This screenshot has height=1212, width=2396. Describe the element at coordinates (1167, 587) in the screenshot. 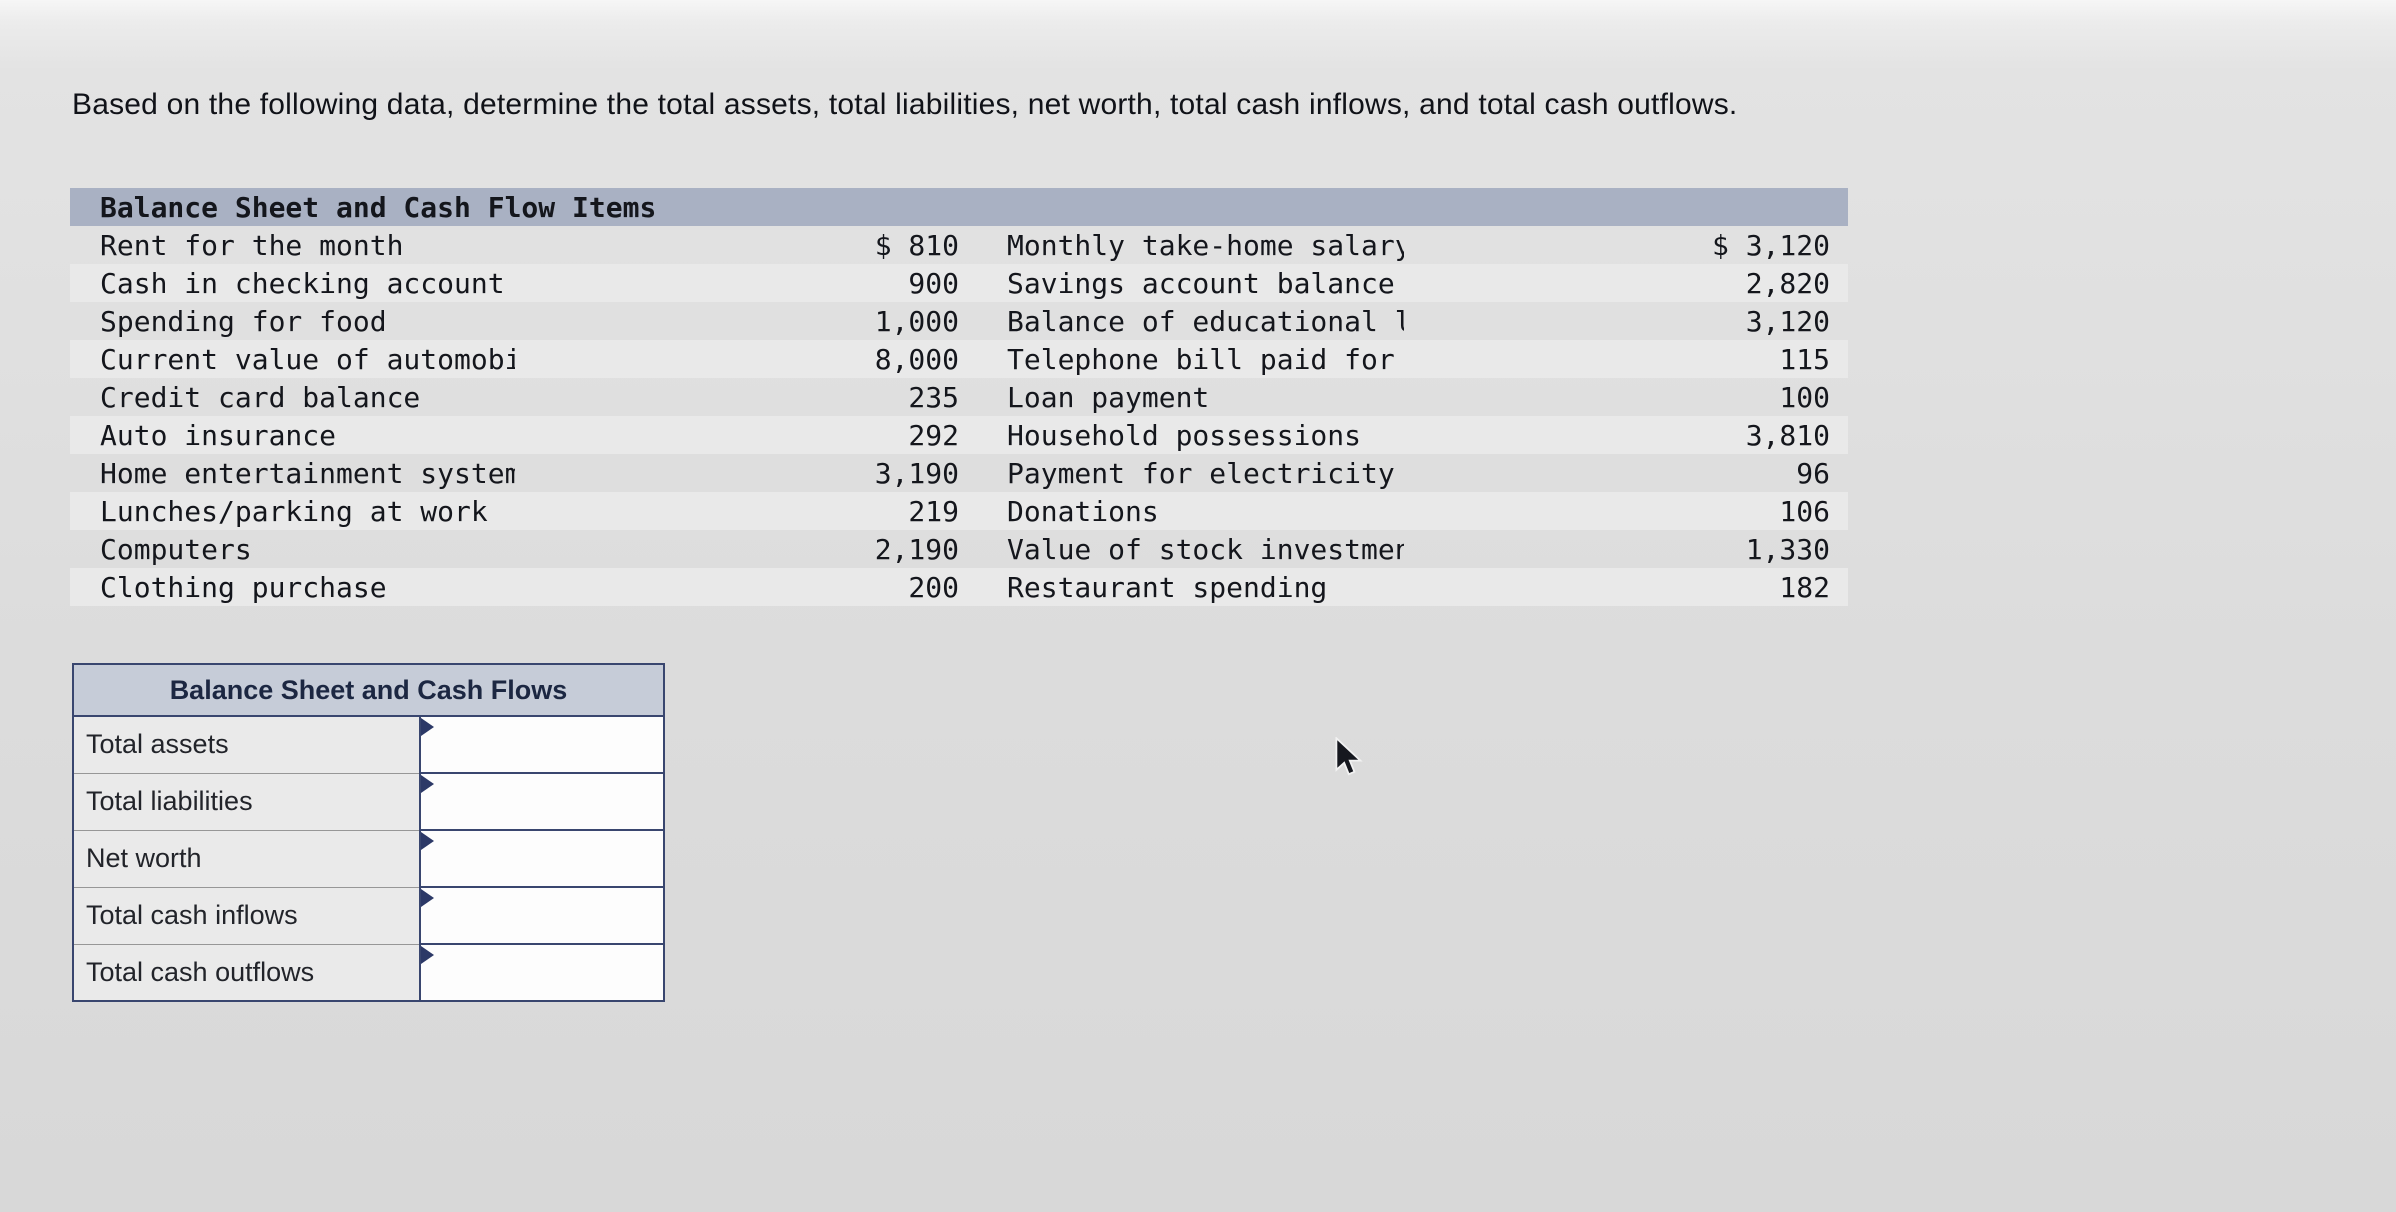

I see `item-label: Restaurant spending` at that location.